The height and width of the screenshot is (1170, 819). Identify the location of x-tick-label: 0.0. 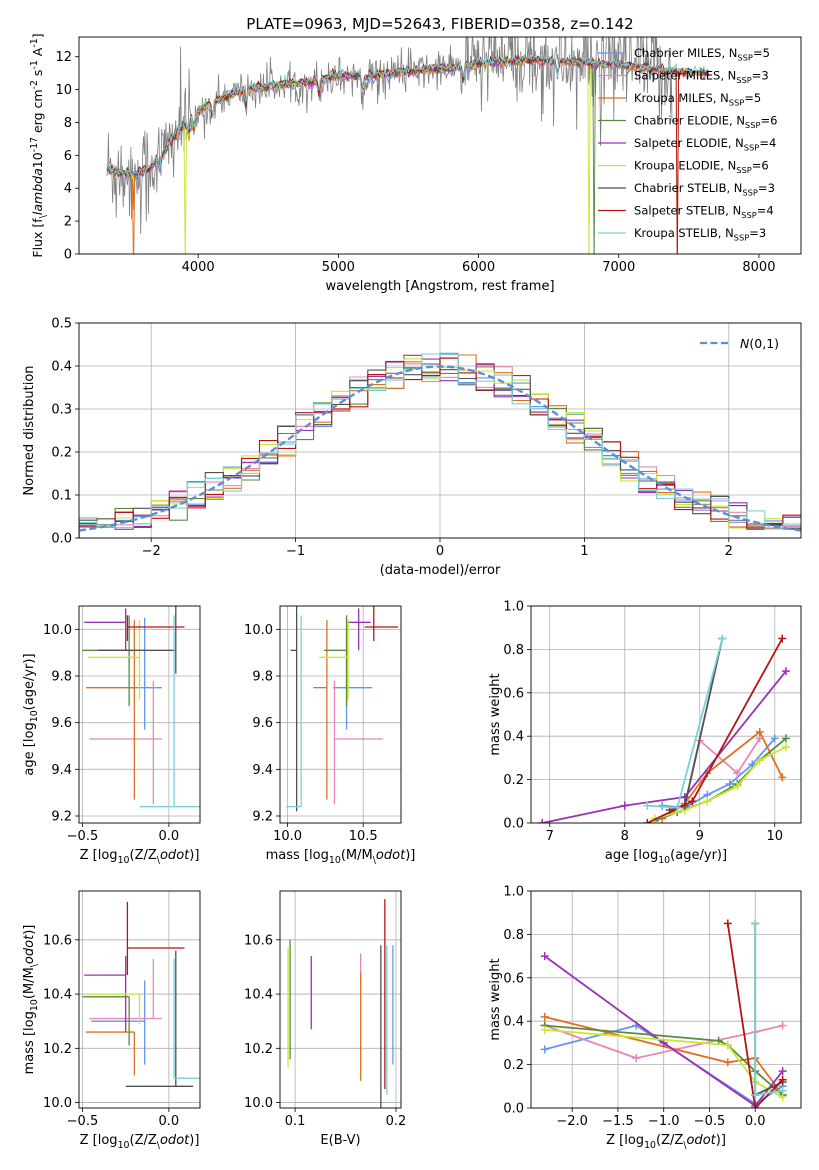
(169, 1121).